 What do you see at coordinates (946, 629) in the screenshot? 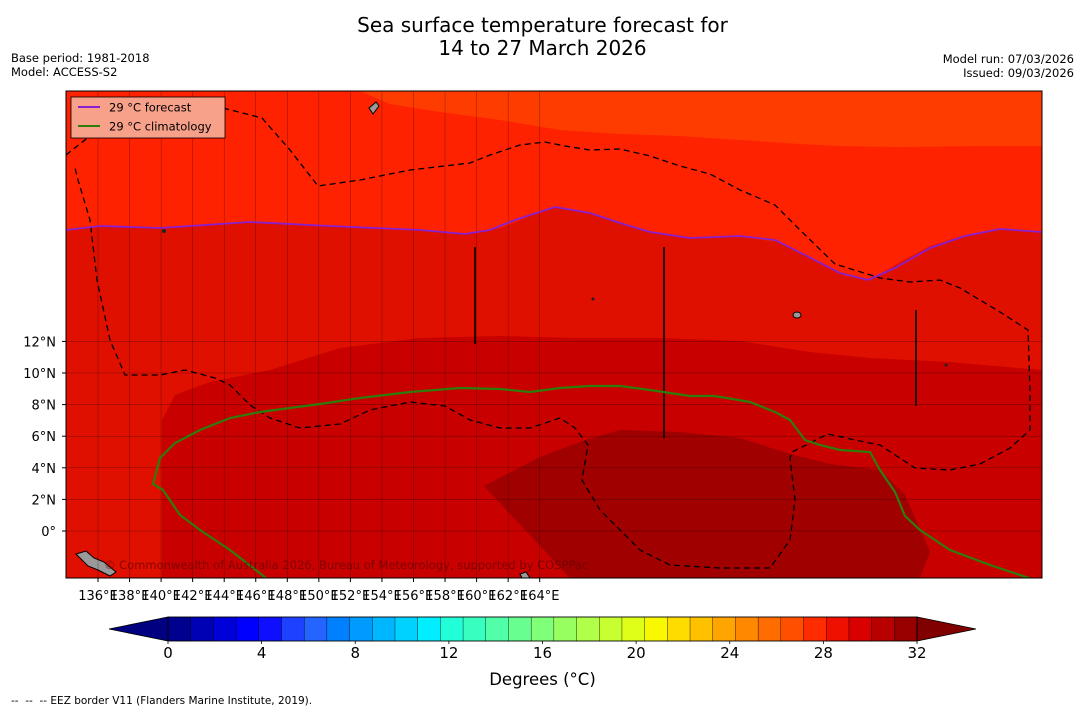
I see `colorbar-over-extension` at bounding box center [946, 629].